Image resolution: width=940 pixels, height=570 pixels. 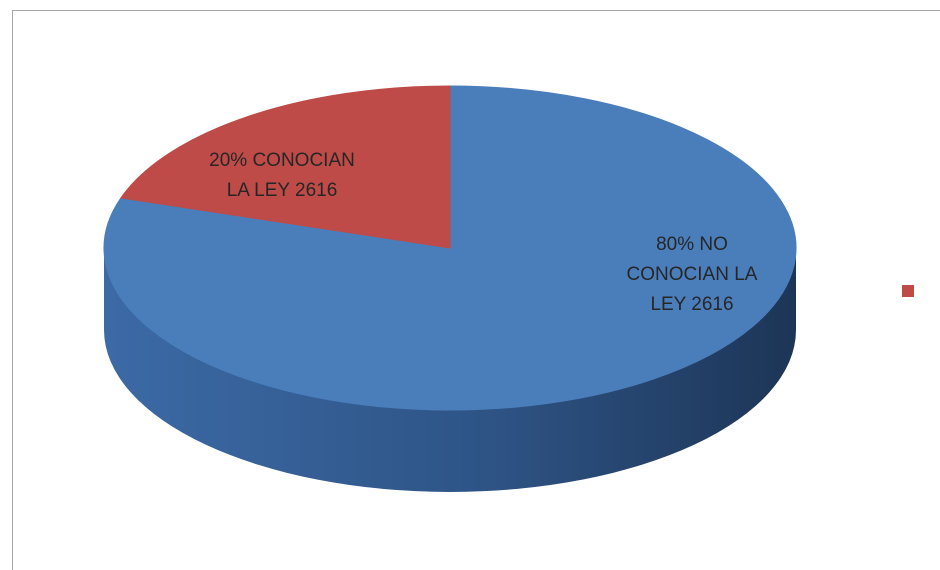 I want to click on data-label-0: 80% NO CONOCIAN LA LEY 2616, so click(x=692, y=274).